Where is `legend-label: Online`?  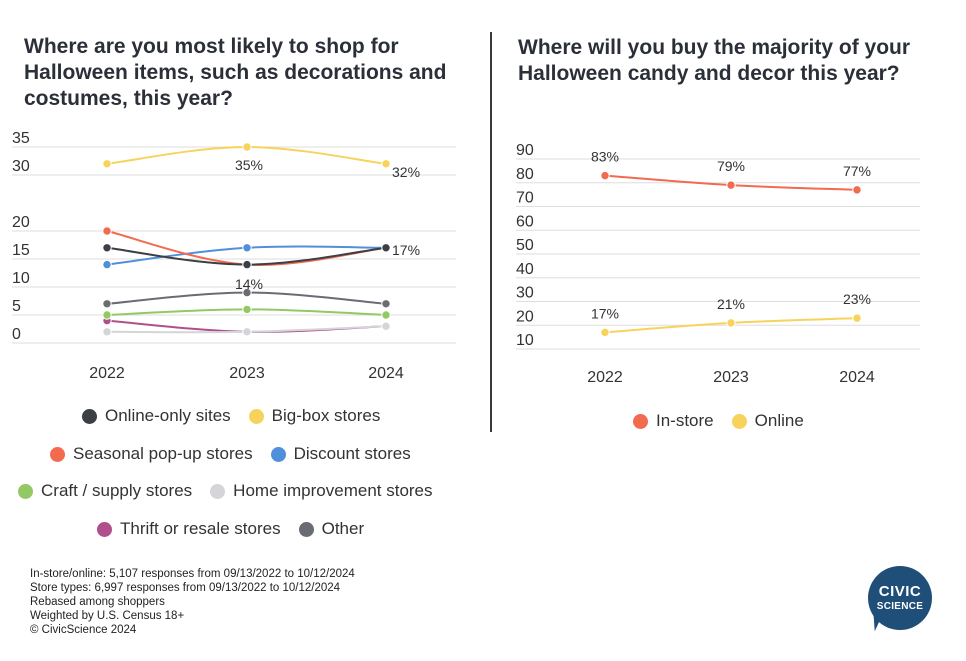 legend-label: Online is located at coordinates (779, 420).